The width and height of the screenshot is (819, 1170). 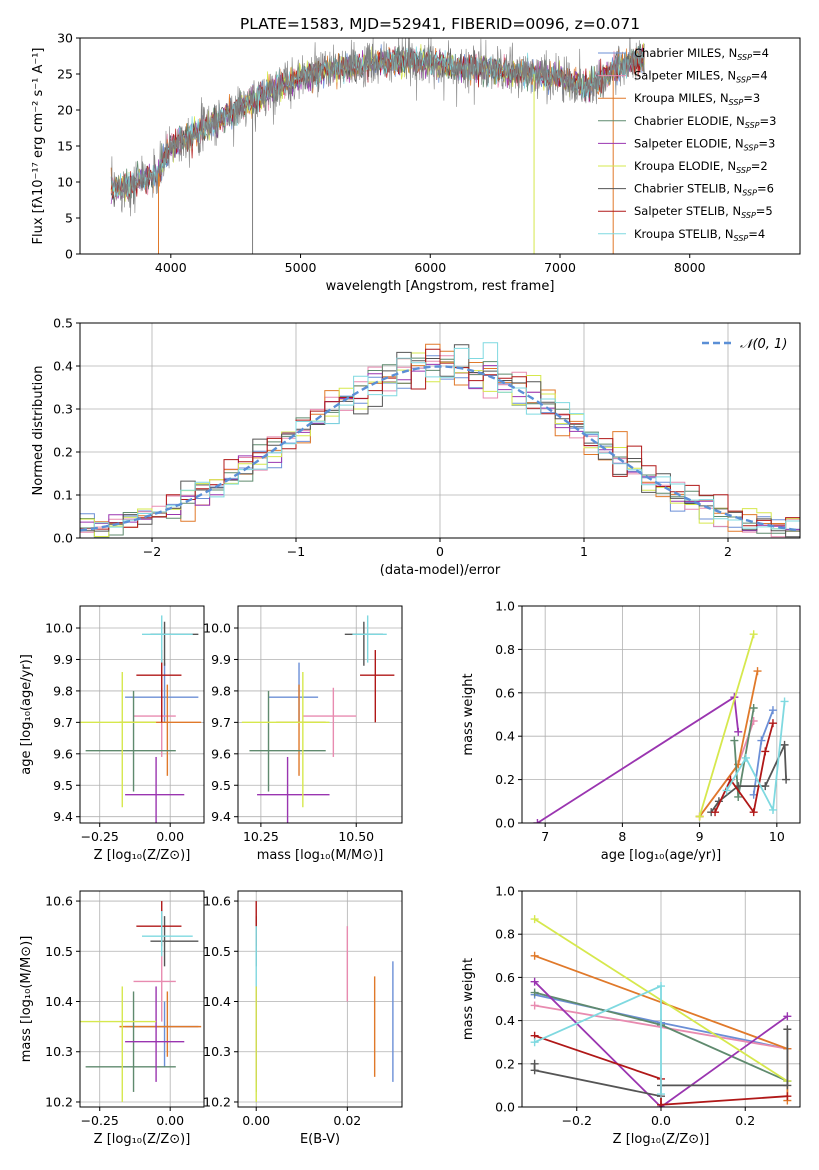 I want to click on legend-entry: Chabrier STELIB, NSSP=6, so click(x=704, y=190).